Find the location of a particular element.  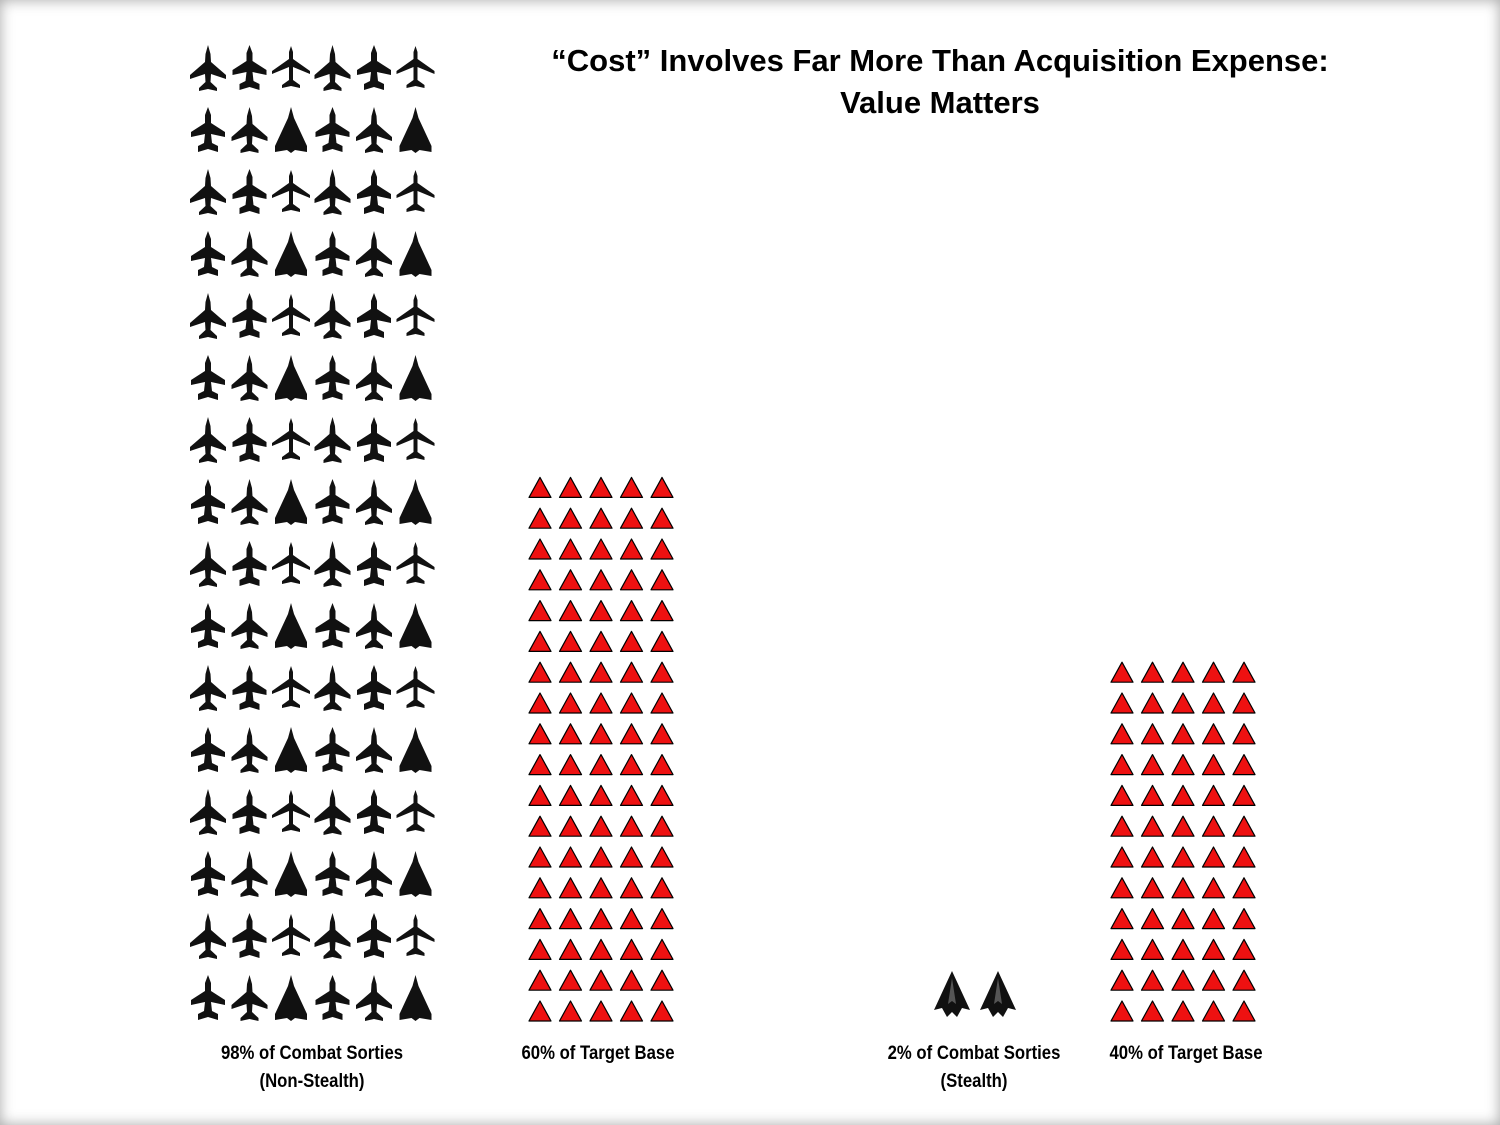

category-label-2-line-1: 60% of Target Base is located at coordinates (598, 1053).